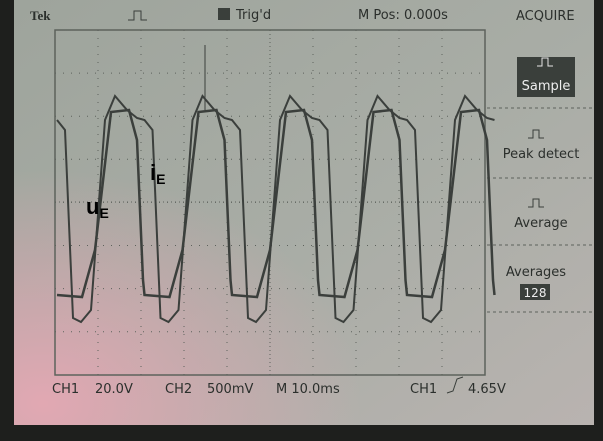  What do you see at coordinates (536, 272) in the screenshot?
I see `menu-label: Averages` at bounding box center [536, 272].